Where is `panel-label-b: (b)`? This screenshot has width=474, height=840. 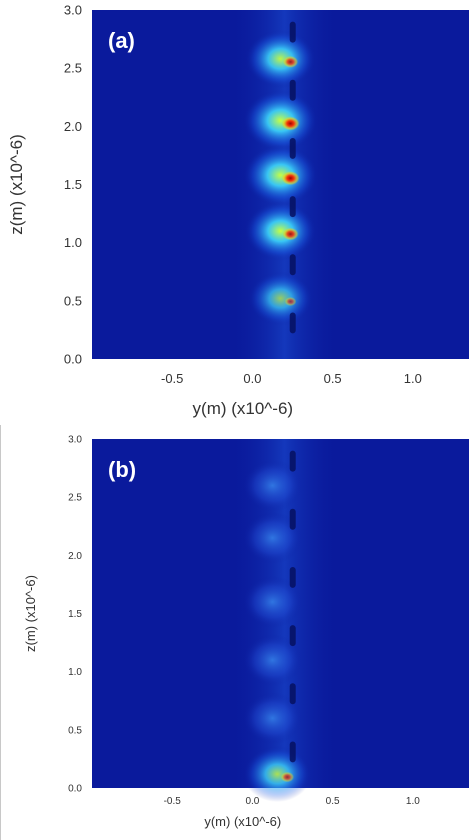 panel-label-b: (b) is located at coordinates (122, 469).